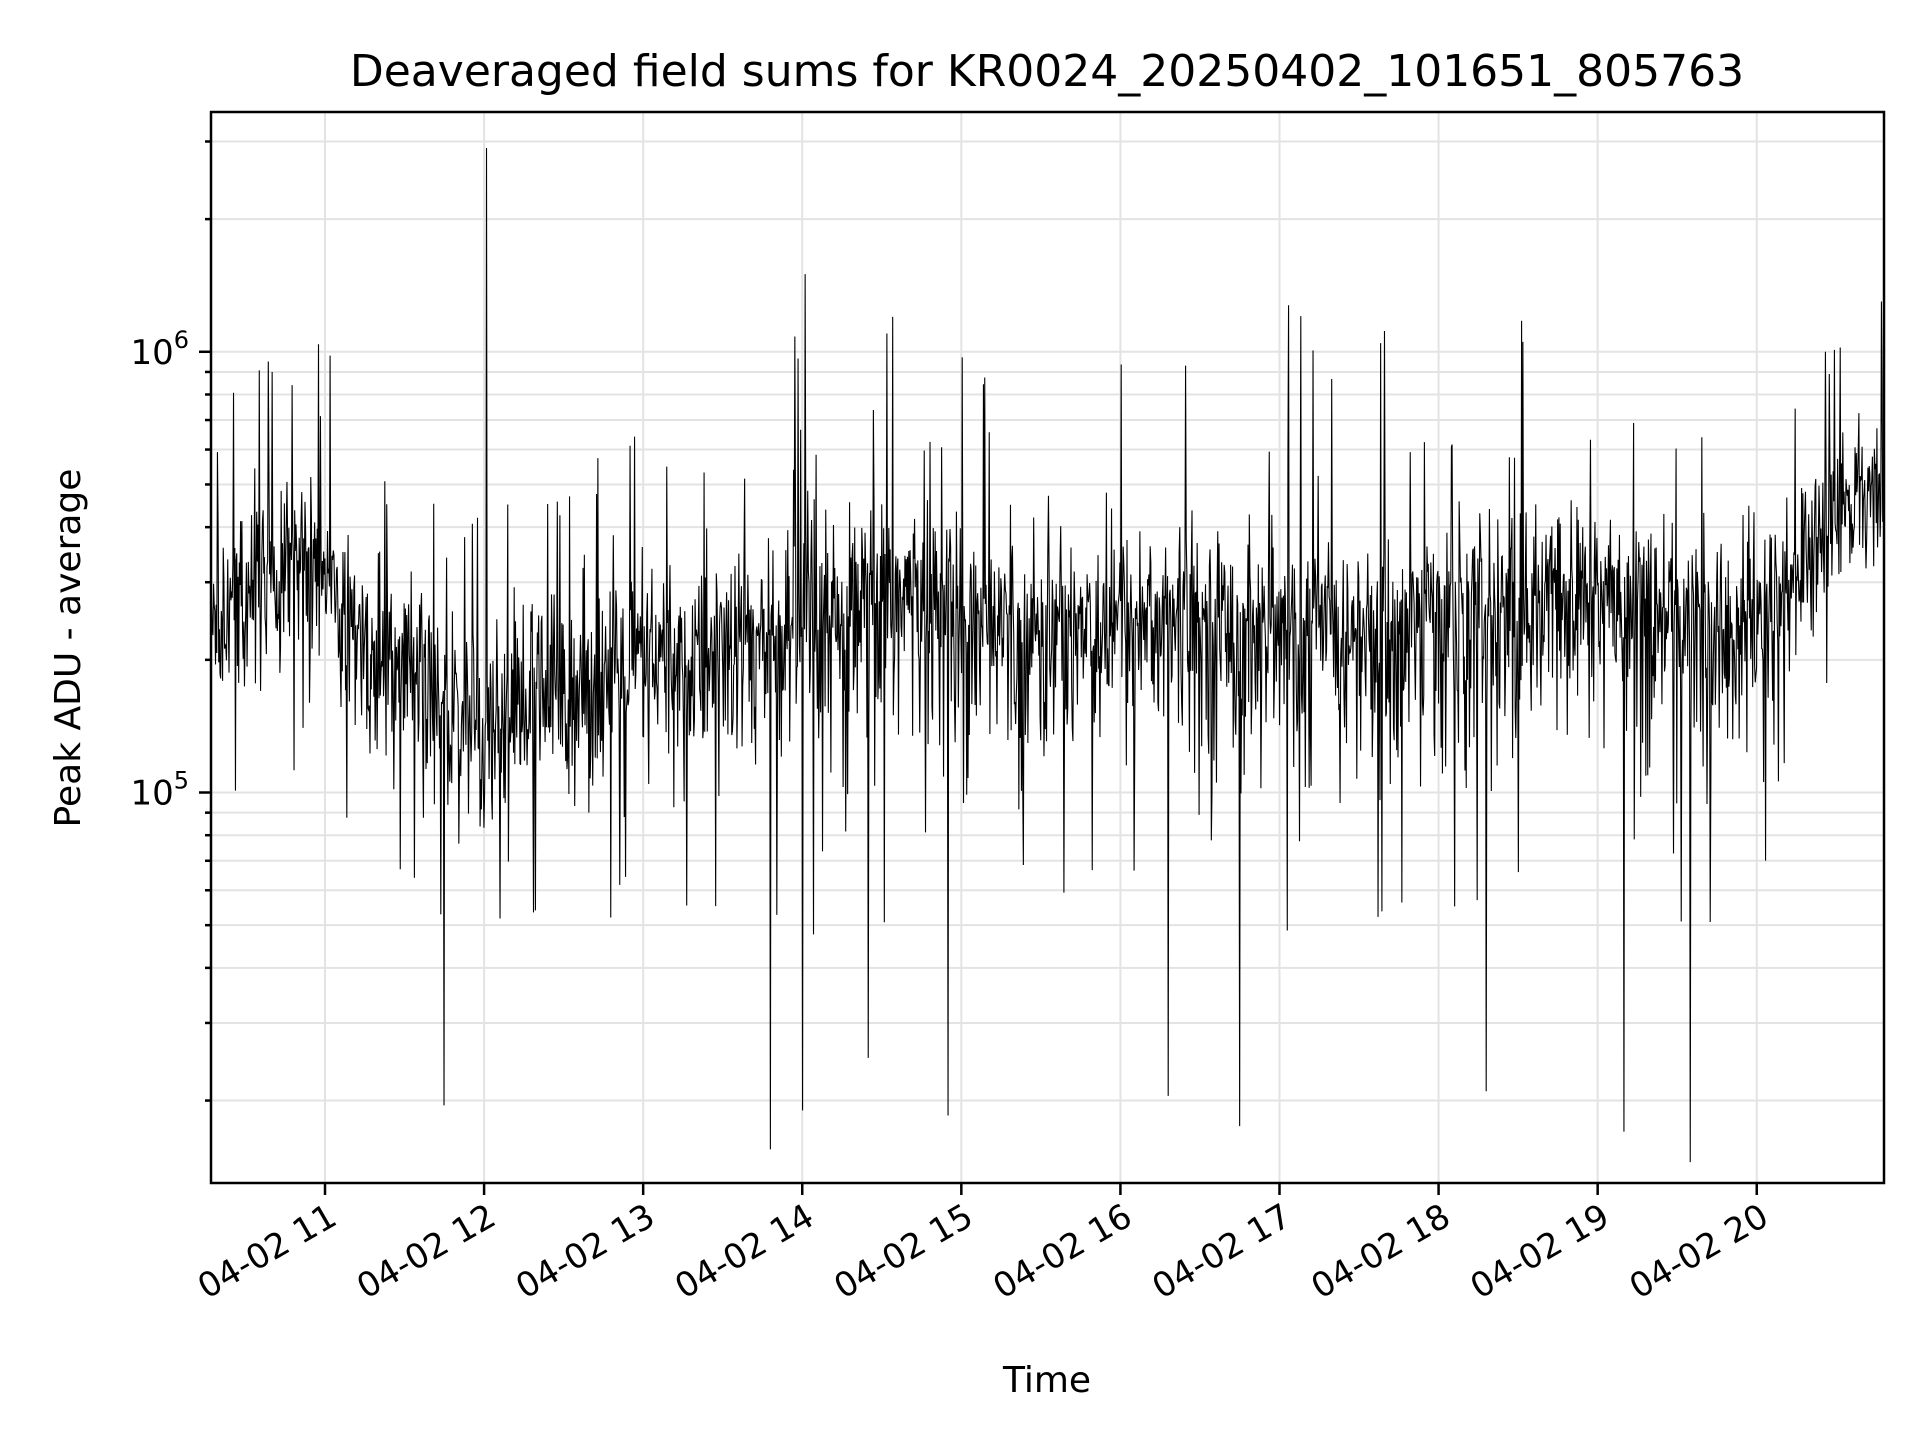 This screenshot has width=1920, height=1440. Describe the element at coordinates (68, 648) in the screenshot. I see `y-axis-label: Peak ADU - average` at that location.